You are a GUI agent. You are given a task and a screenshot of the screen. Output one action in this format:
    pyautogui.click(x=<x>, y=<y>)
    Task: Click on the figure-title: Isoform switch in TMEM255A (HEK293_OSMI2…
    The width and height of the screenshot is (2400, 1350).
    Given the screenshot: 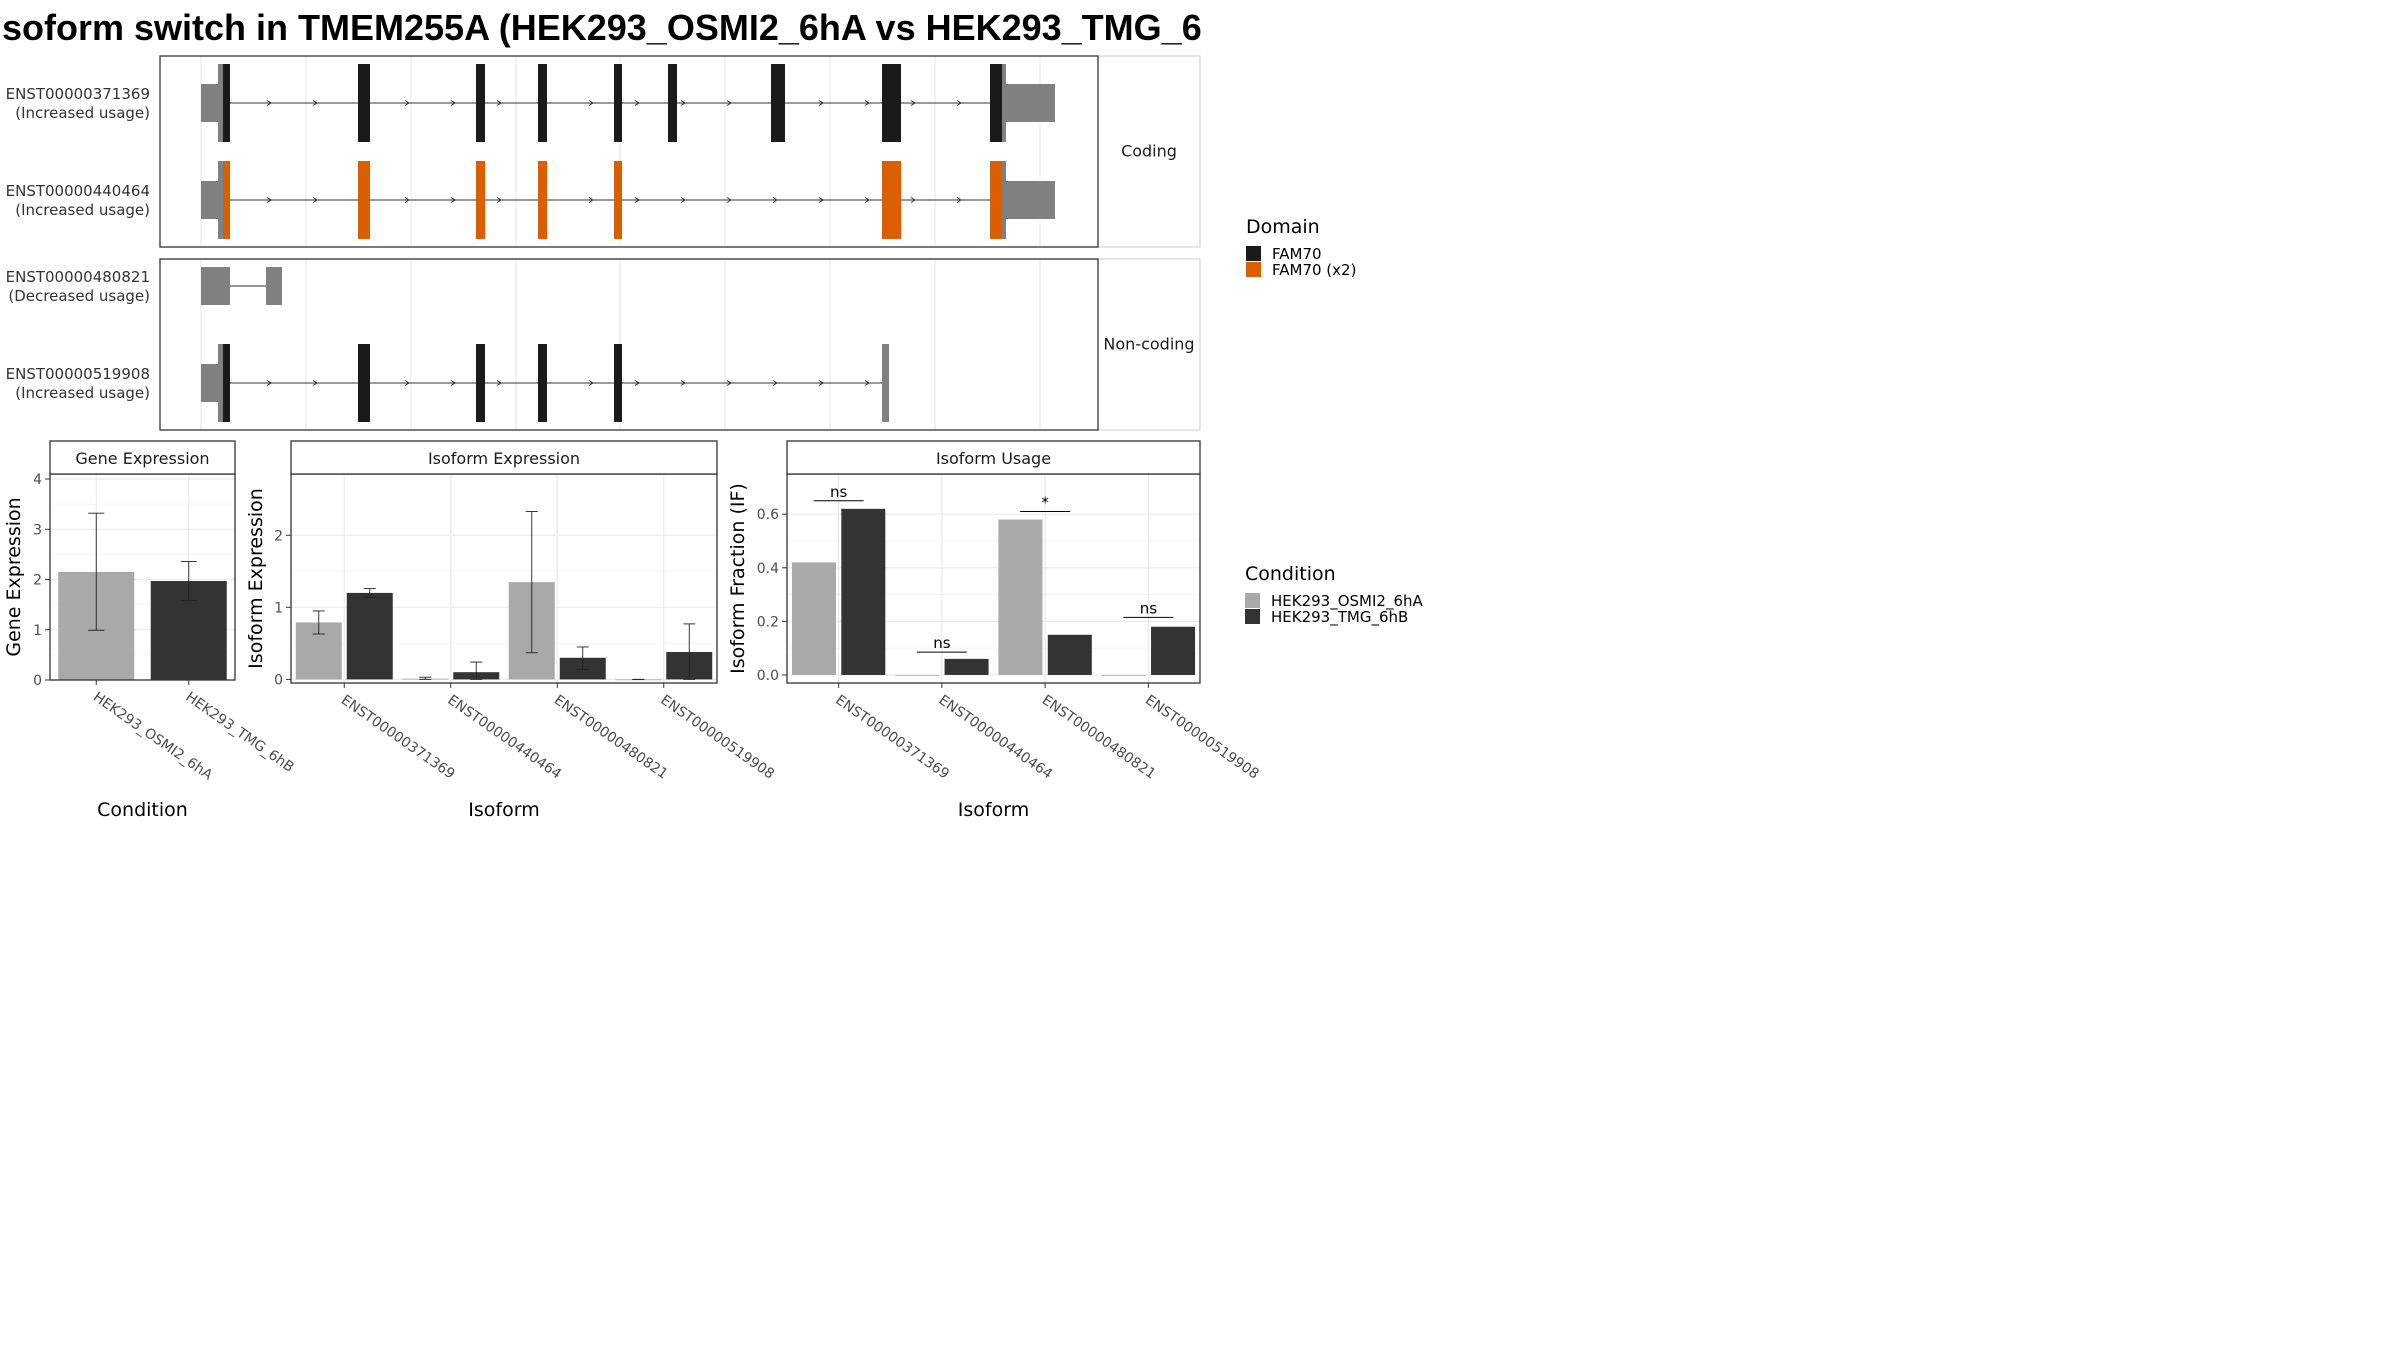 What is the action you would take?
    pyautogui.click(x=601, y=27)
    